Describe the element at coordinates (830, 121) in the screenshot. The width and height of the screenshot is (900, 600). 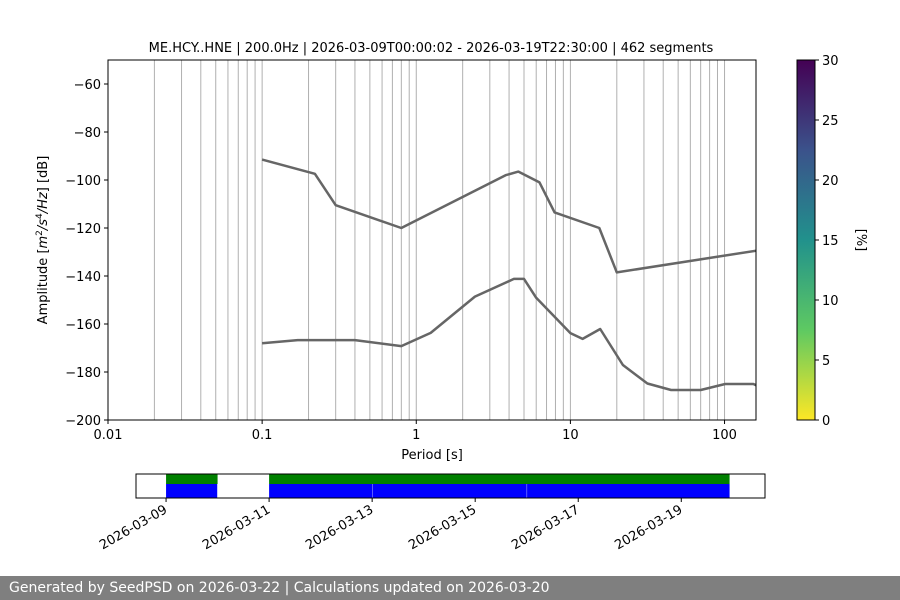
I see `colorbar-tick-label: 25` at that location.